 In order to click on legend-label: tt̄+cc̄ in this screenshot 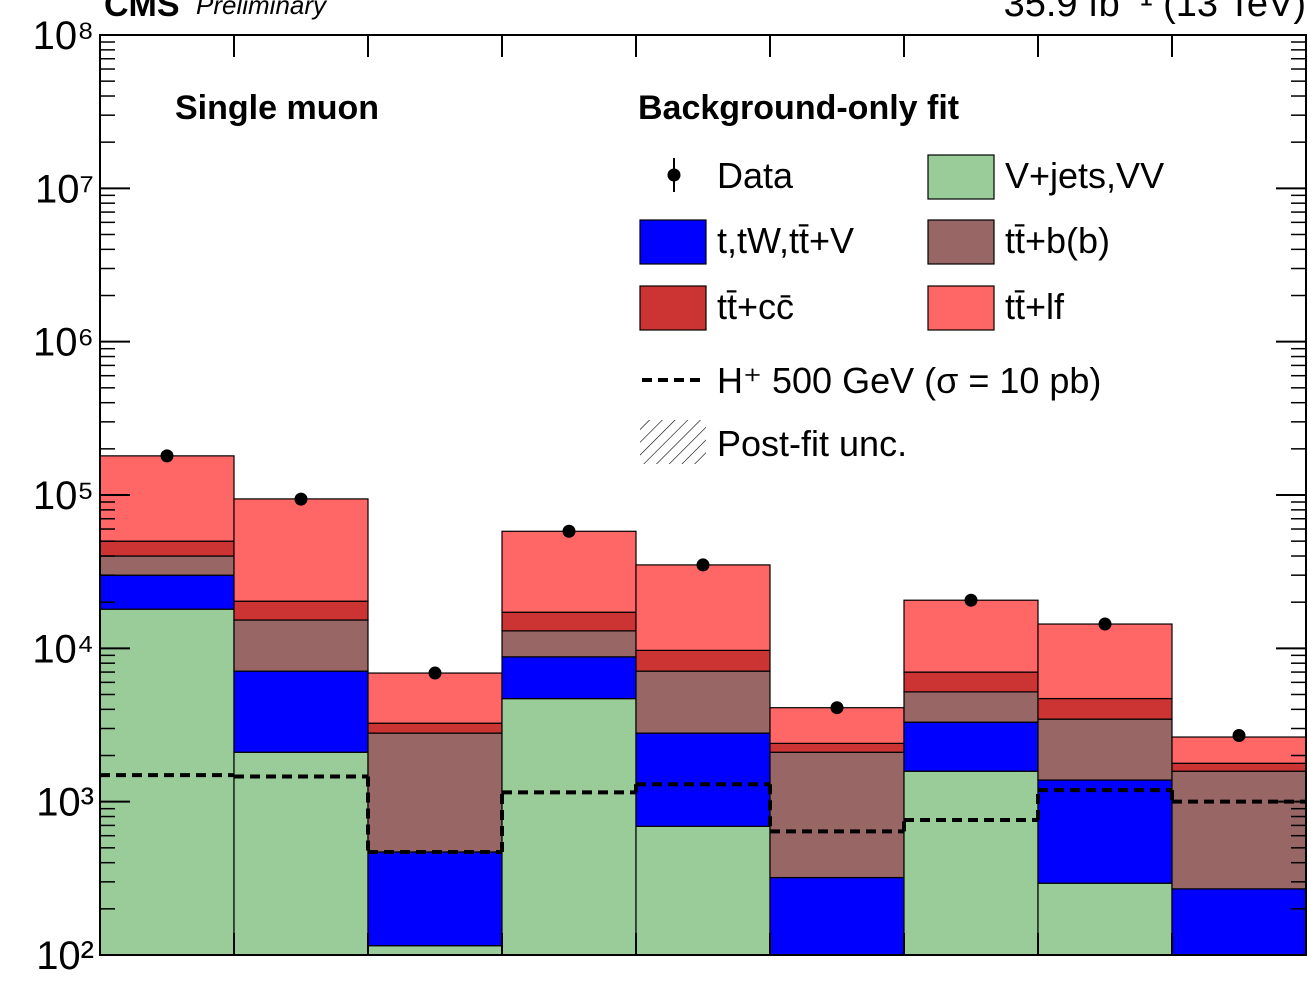, I will do `click(755, 306)`.